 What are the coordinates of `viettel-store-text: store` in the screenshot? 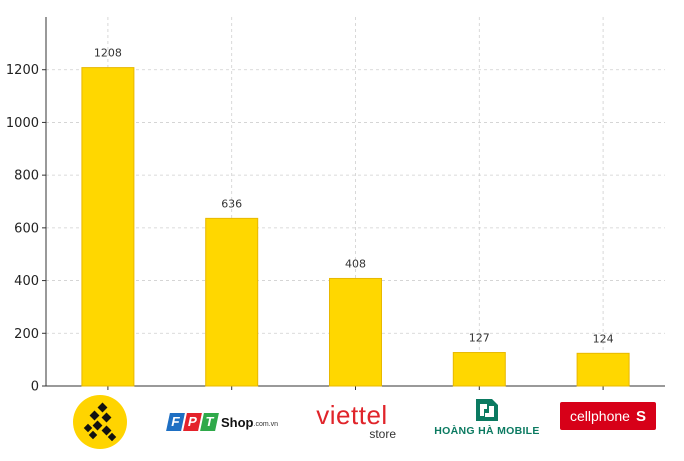 It's located at (382, 434).